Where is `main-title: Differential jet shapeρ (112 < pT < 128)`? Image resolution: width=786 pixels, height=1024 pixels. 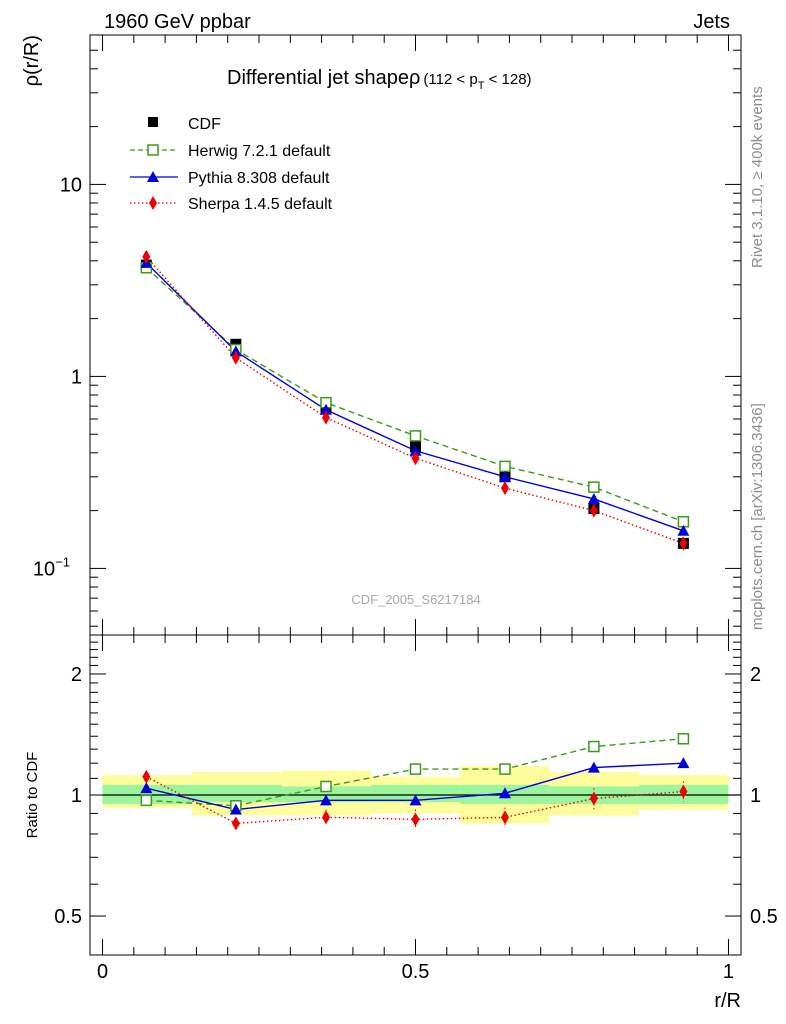 main-title: Differential jet shapeρ (112 < pT < 128) is located at coordinates (379, 79).